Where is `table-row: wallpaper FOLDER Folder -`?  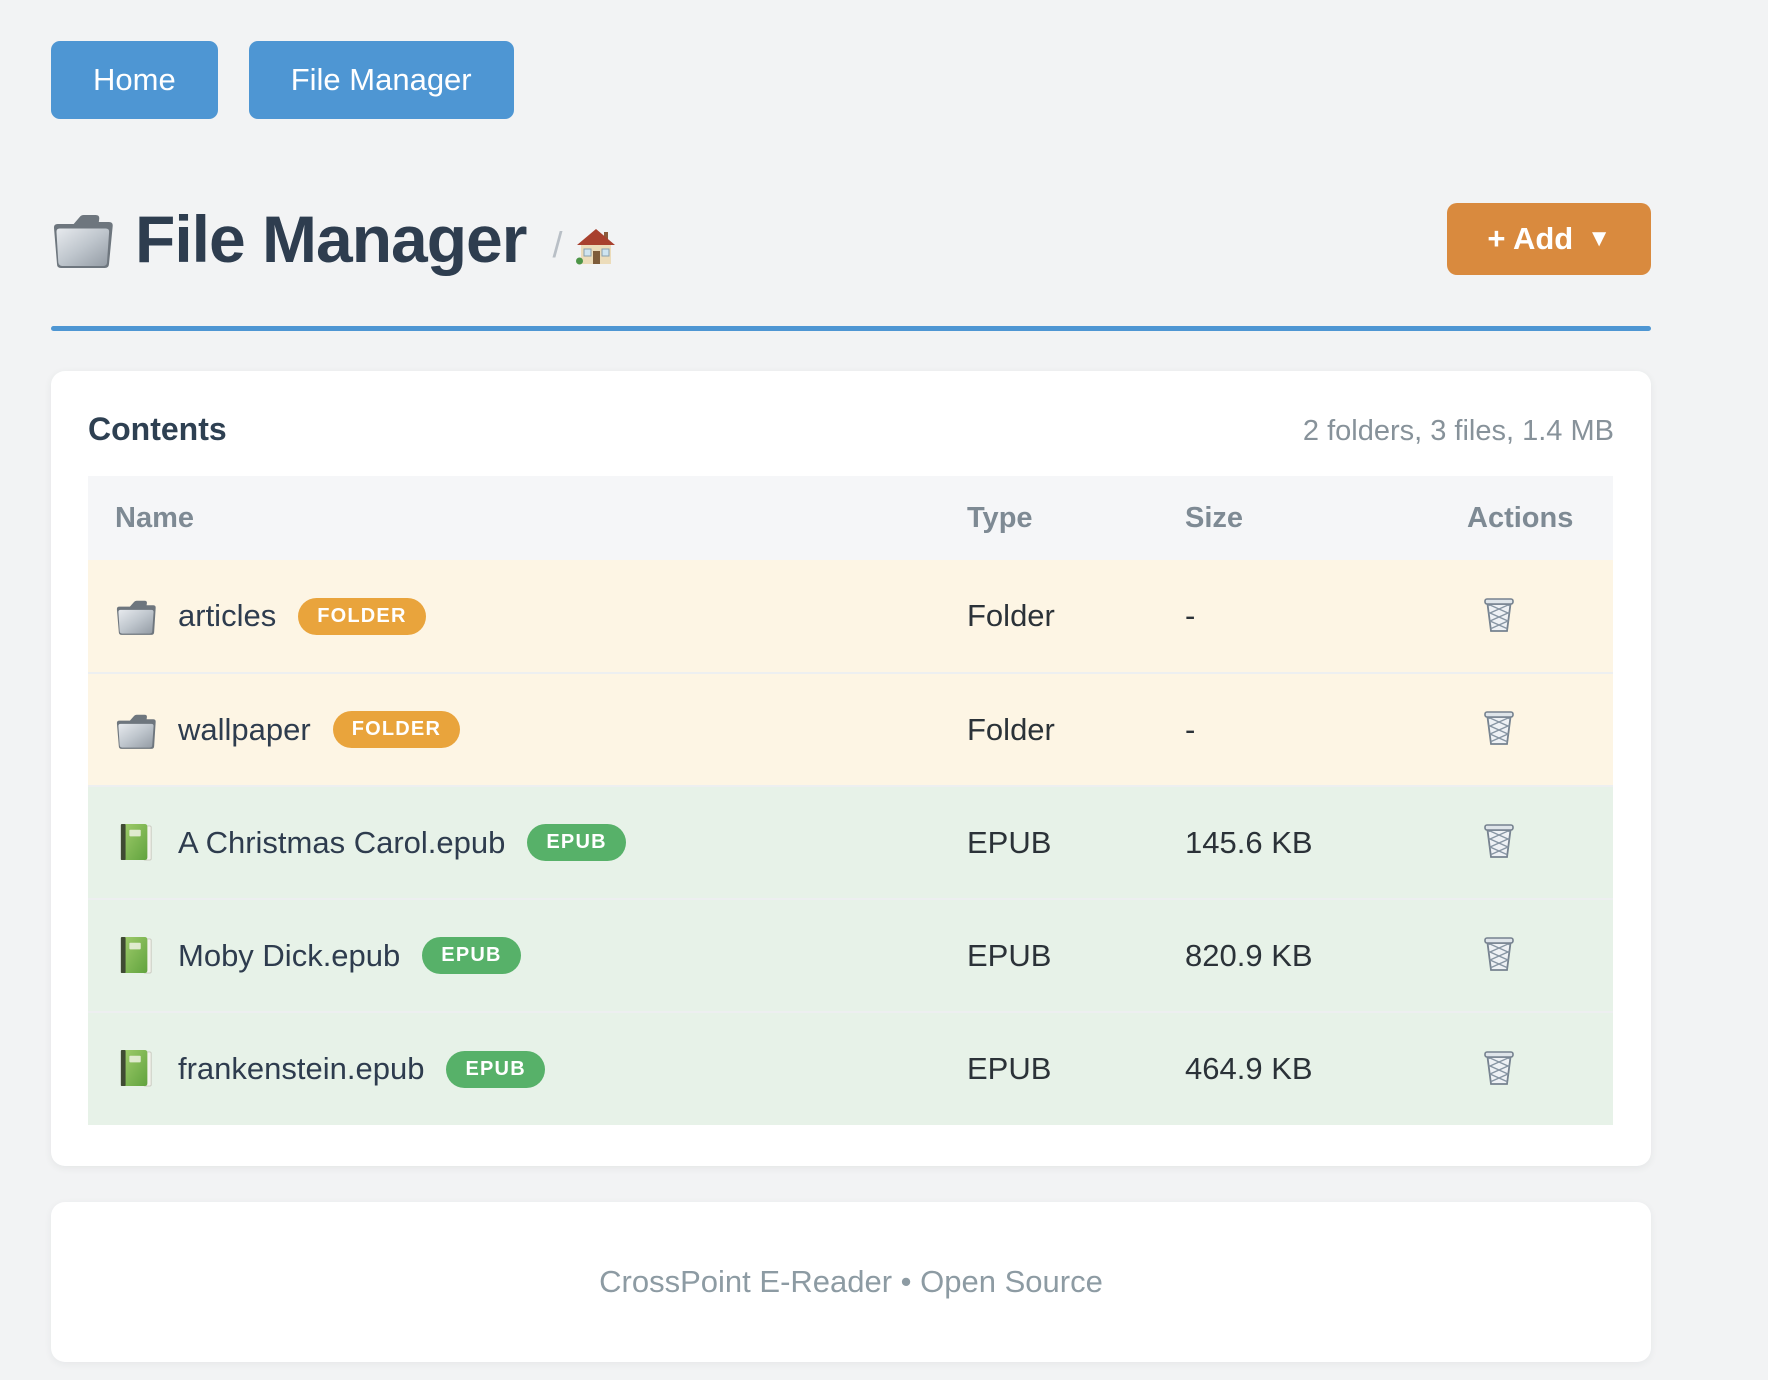
table-row: wallpaper FOLDER Folder - is located at coordinates (850, 729).